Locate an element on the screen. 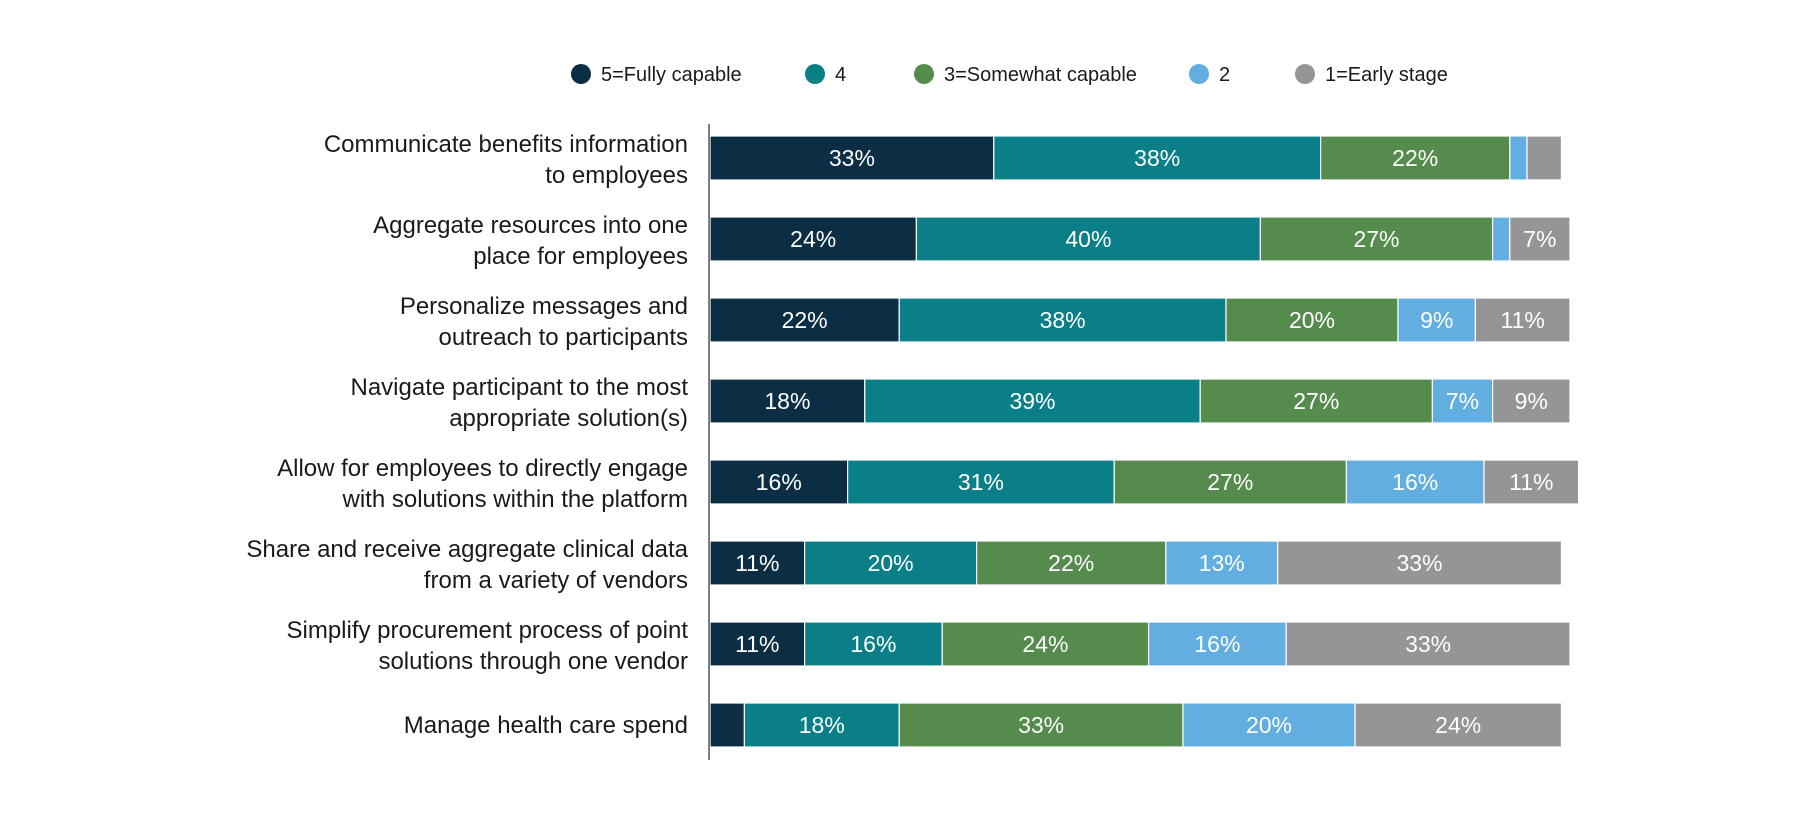 The height and width of the screenshot is (828, 1800). bar-segment-r7-s3 is located at coordinates (1269, 725).